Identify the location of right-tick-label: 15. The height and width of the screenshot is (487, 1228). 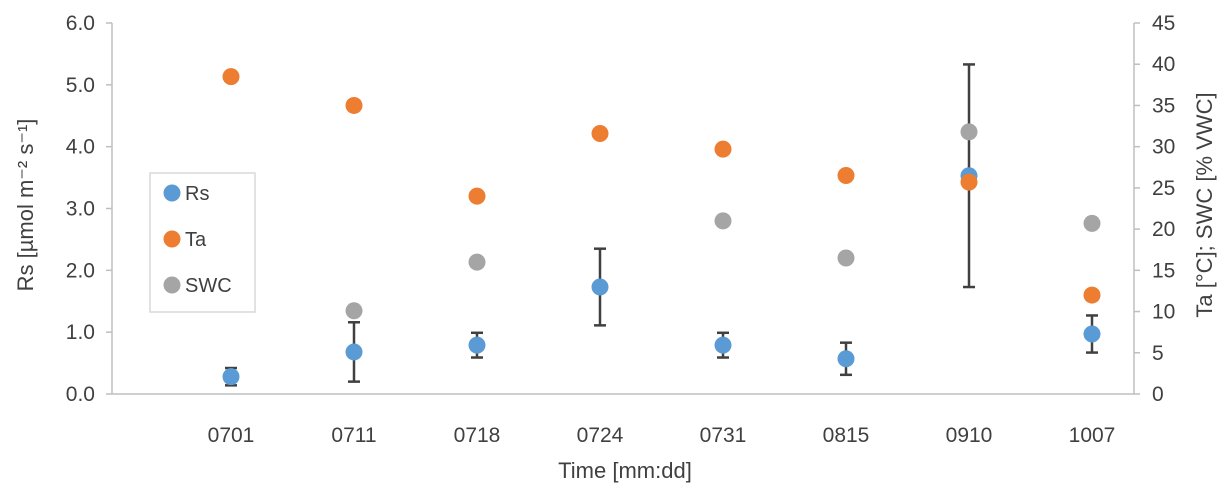
(1163, 270).